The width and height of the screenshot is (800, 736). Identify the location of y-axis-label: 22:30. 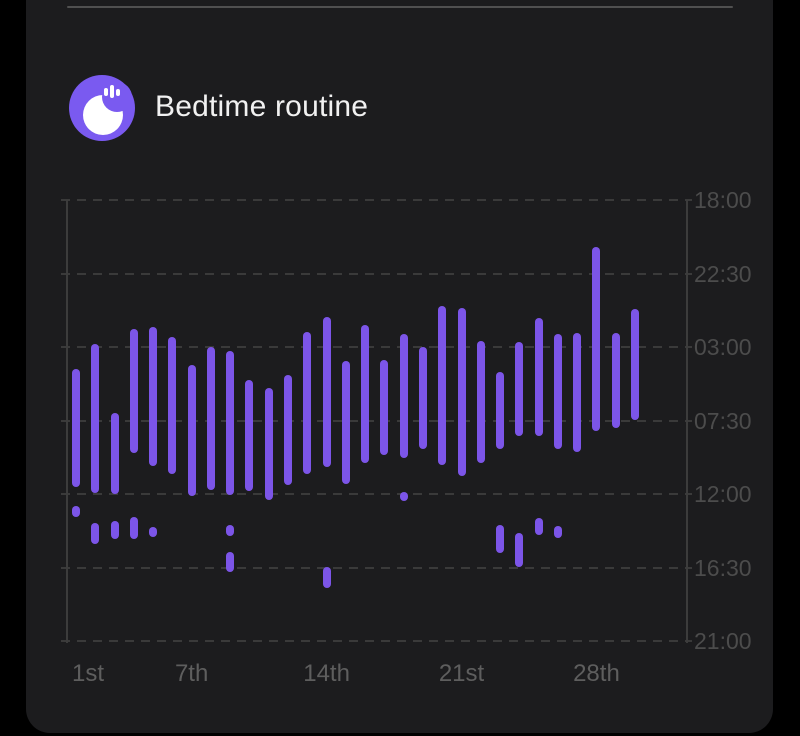
(723, 273).